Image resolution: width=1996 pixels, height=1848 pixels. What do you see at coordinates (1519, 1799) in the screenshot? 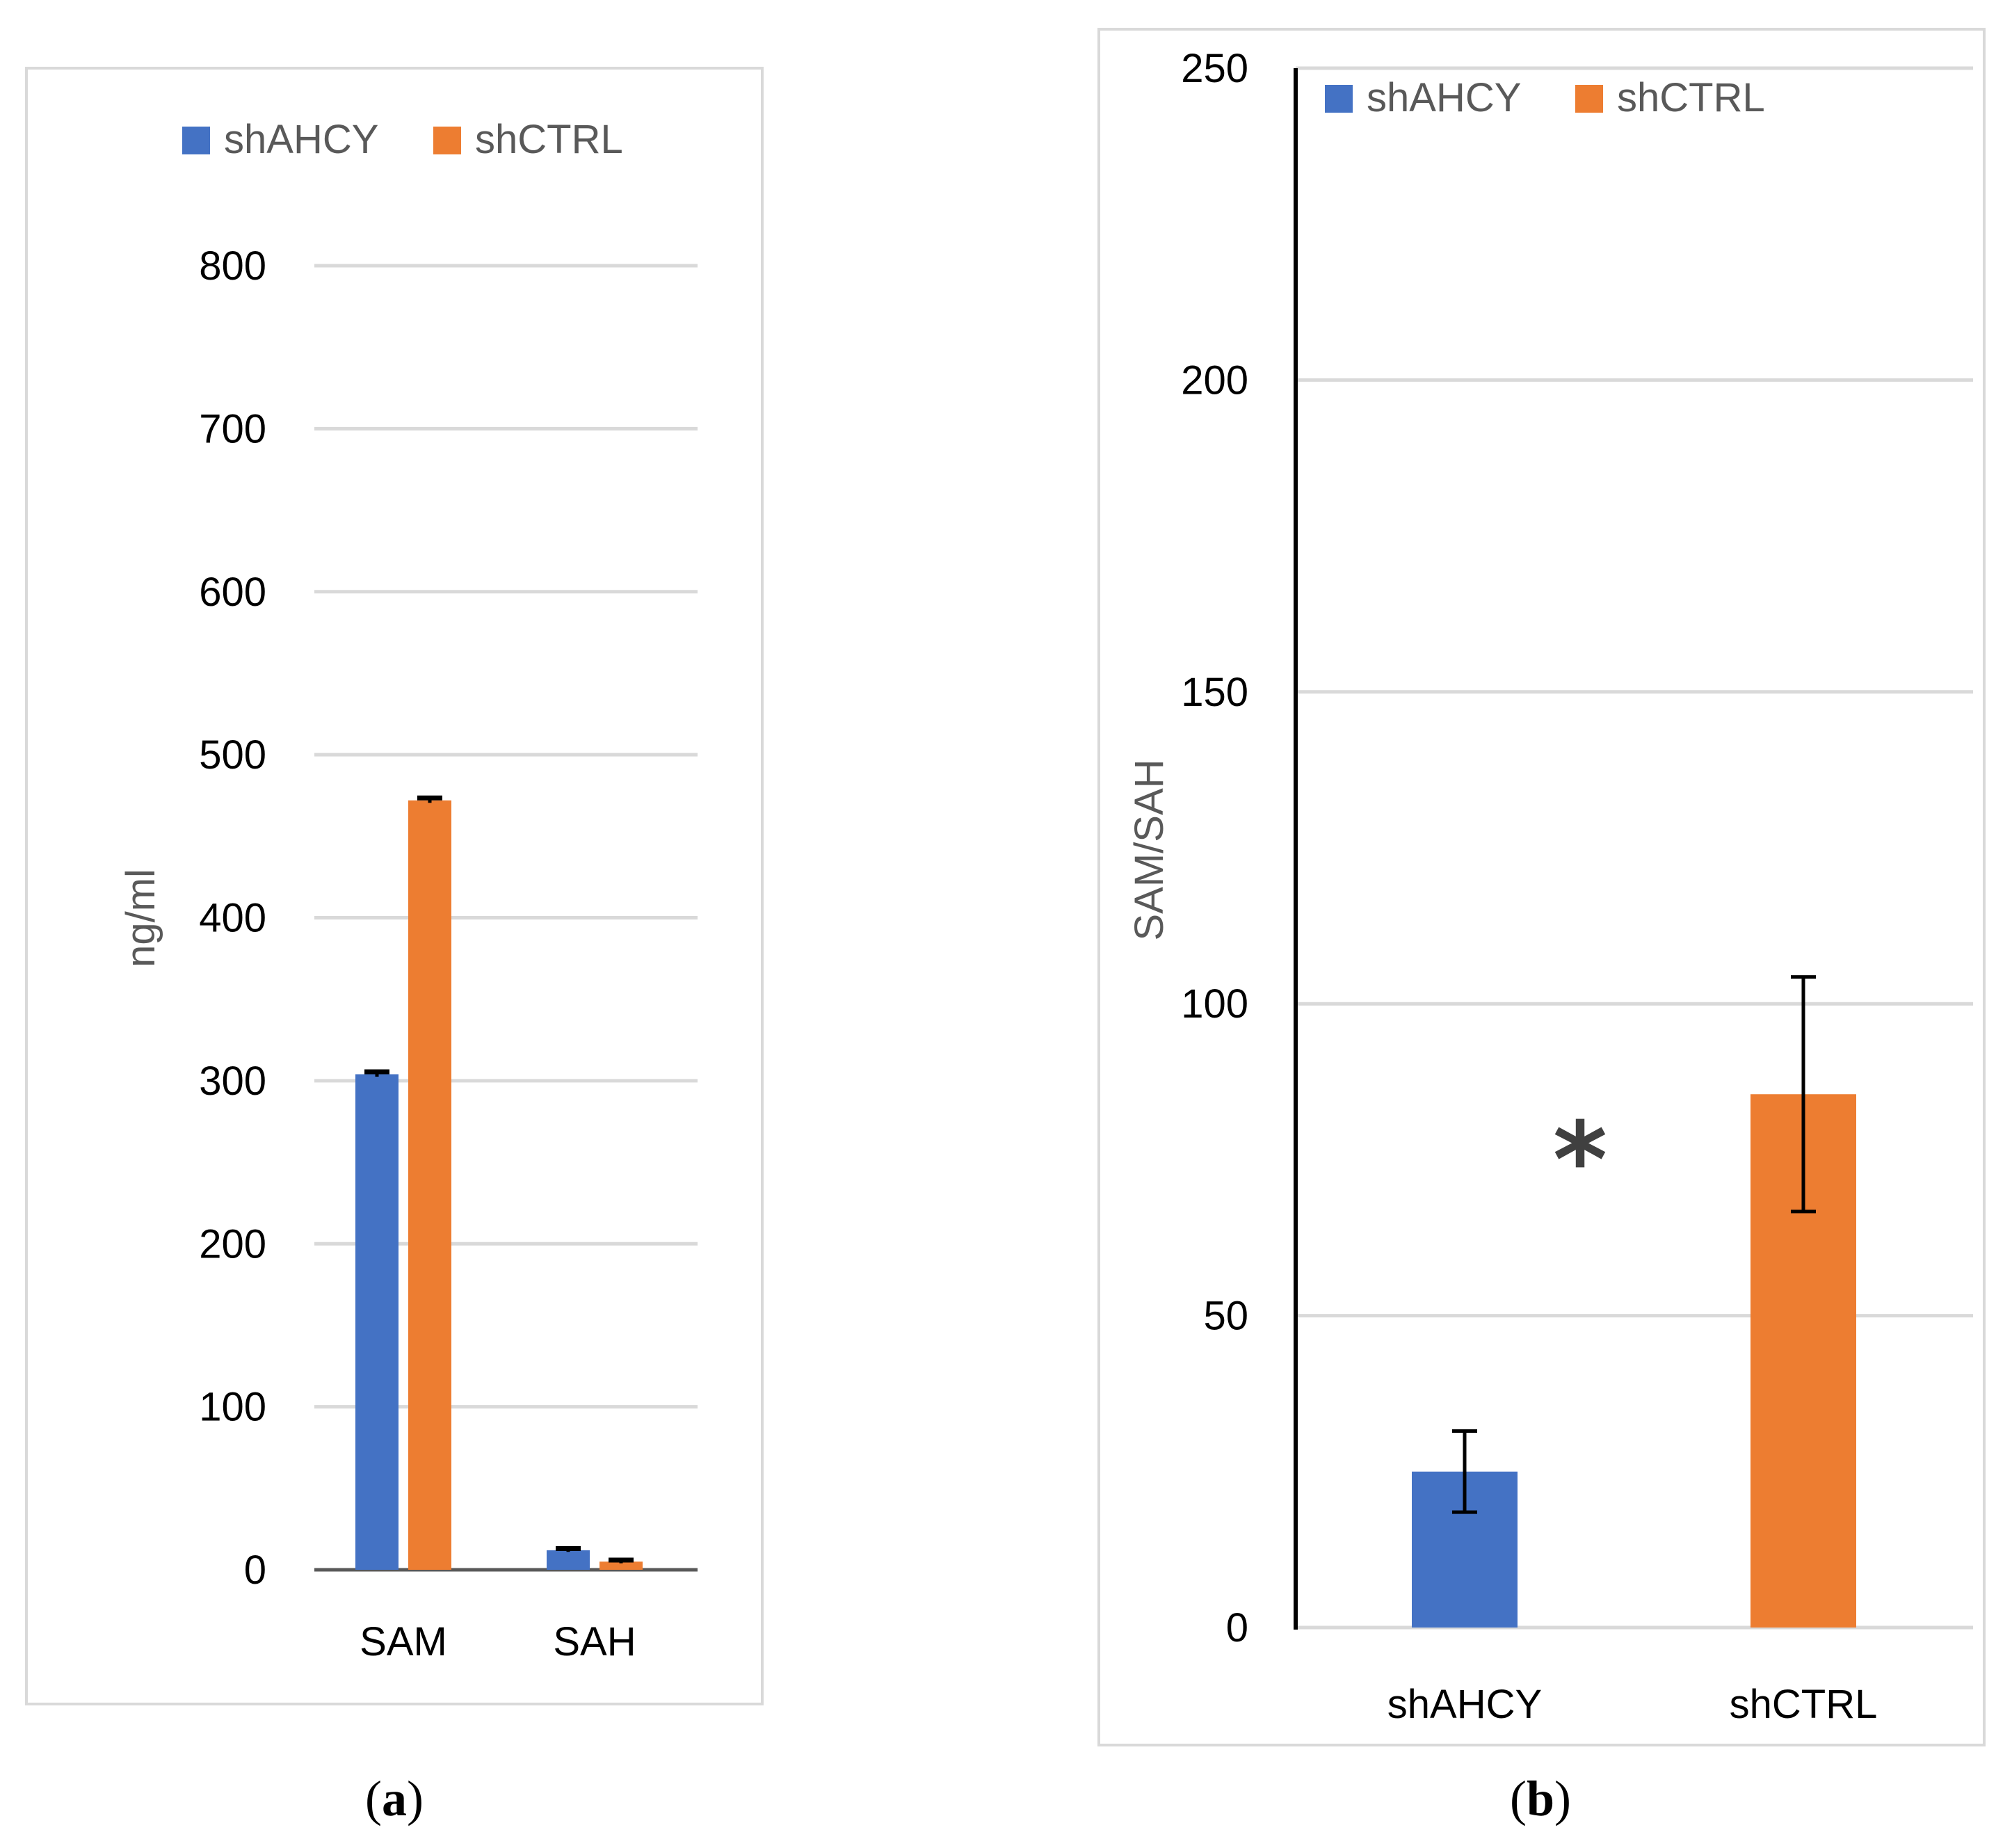
I see `panel-label-b-open: (` at bounding box center [1519, 1799].